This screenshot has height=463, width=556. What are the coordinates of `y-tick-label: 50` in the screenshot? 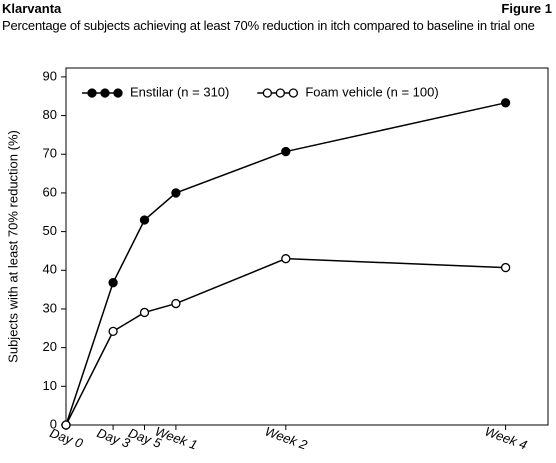 It's located at (50, 230).